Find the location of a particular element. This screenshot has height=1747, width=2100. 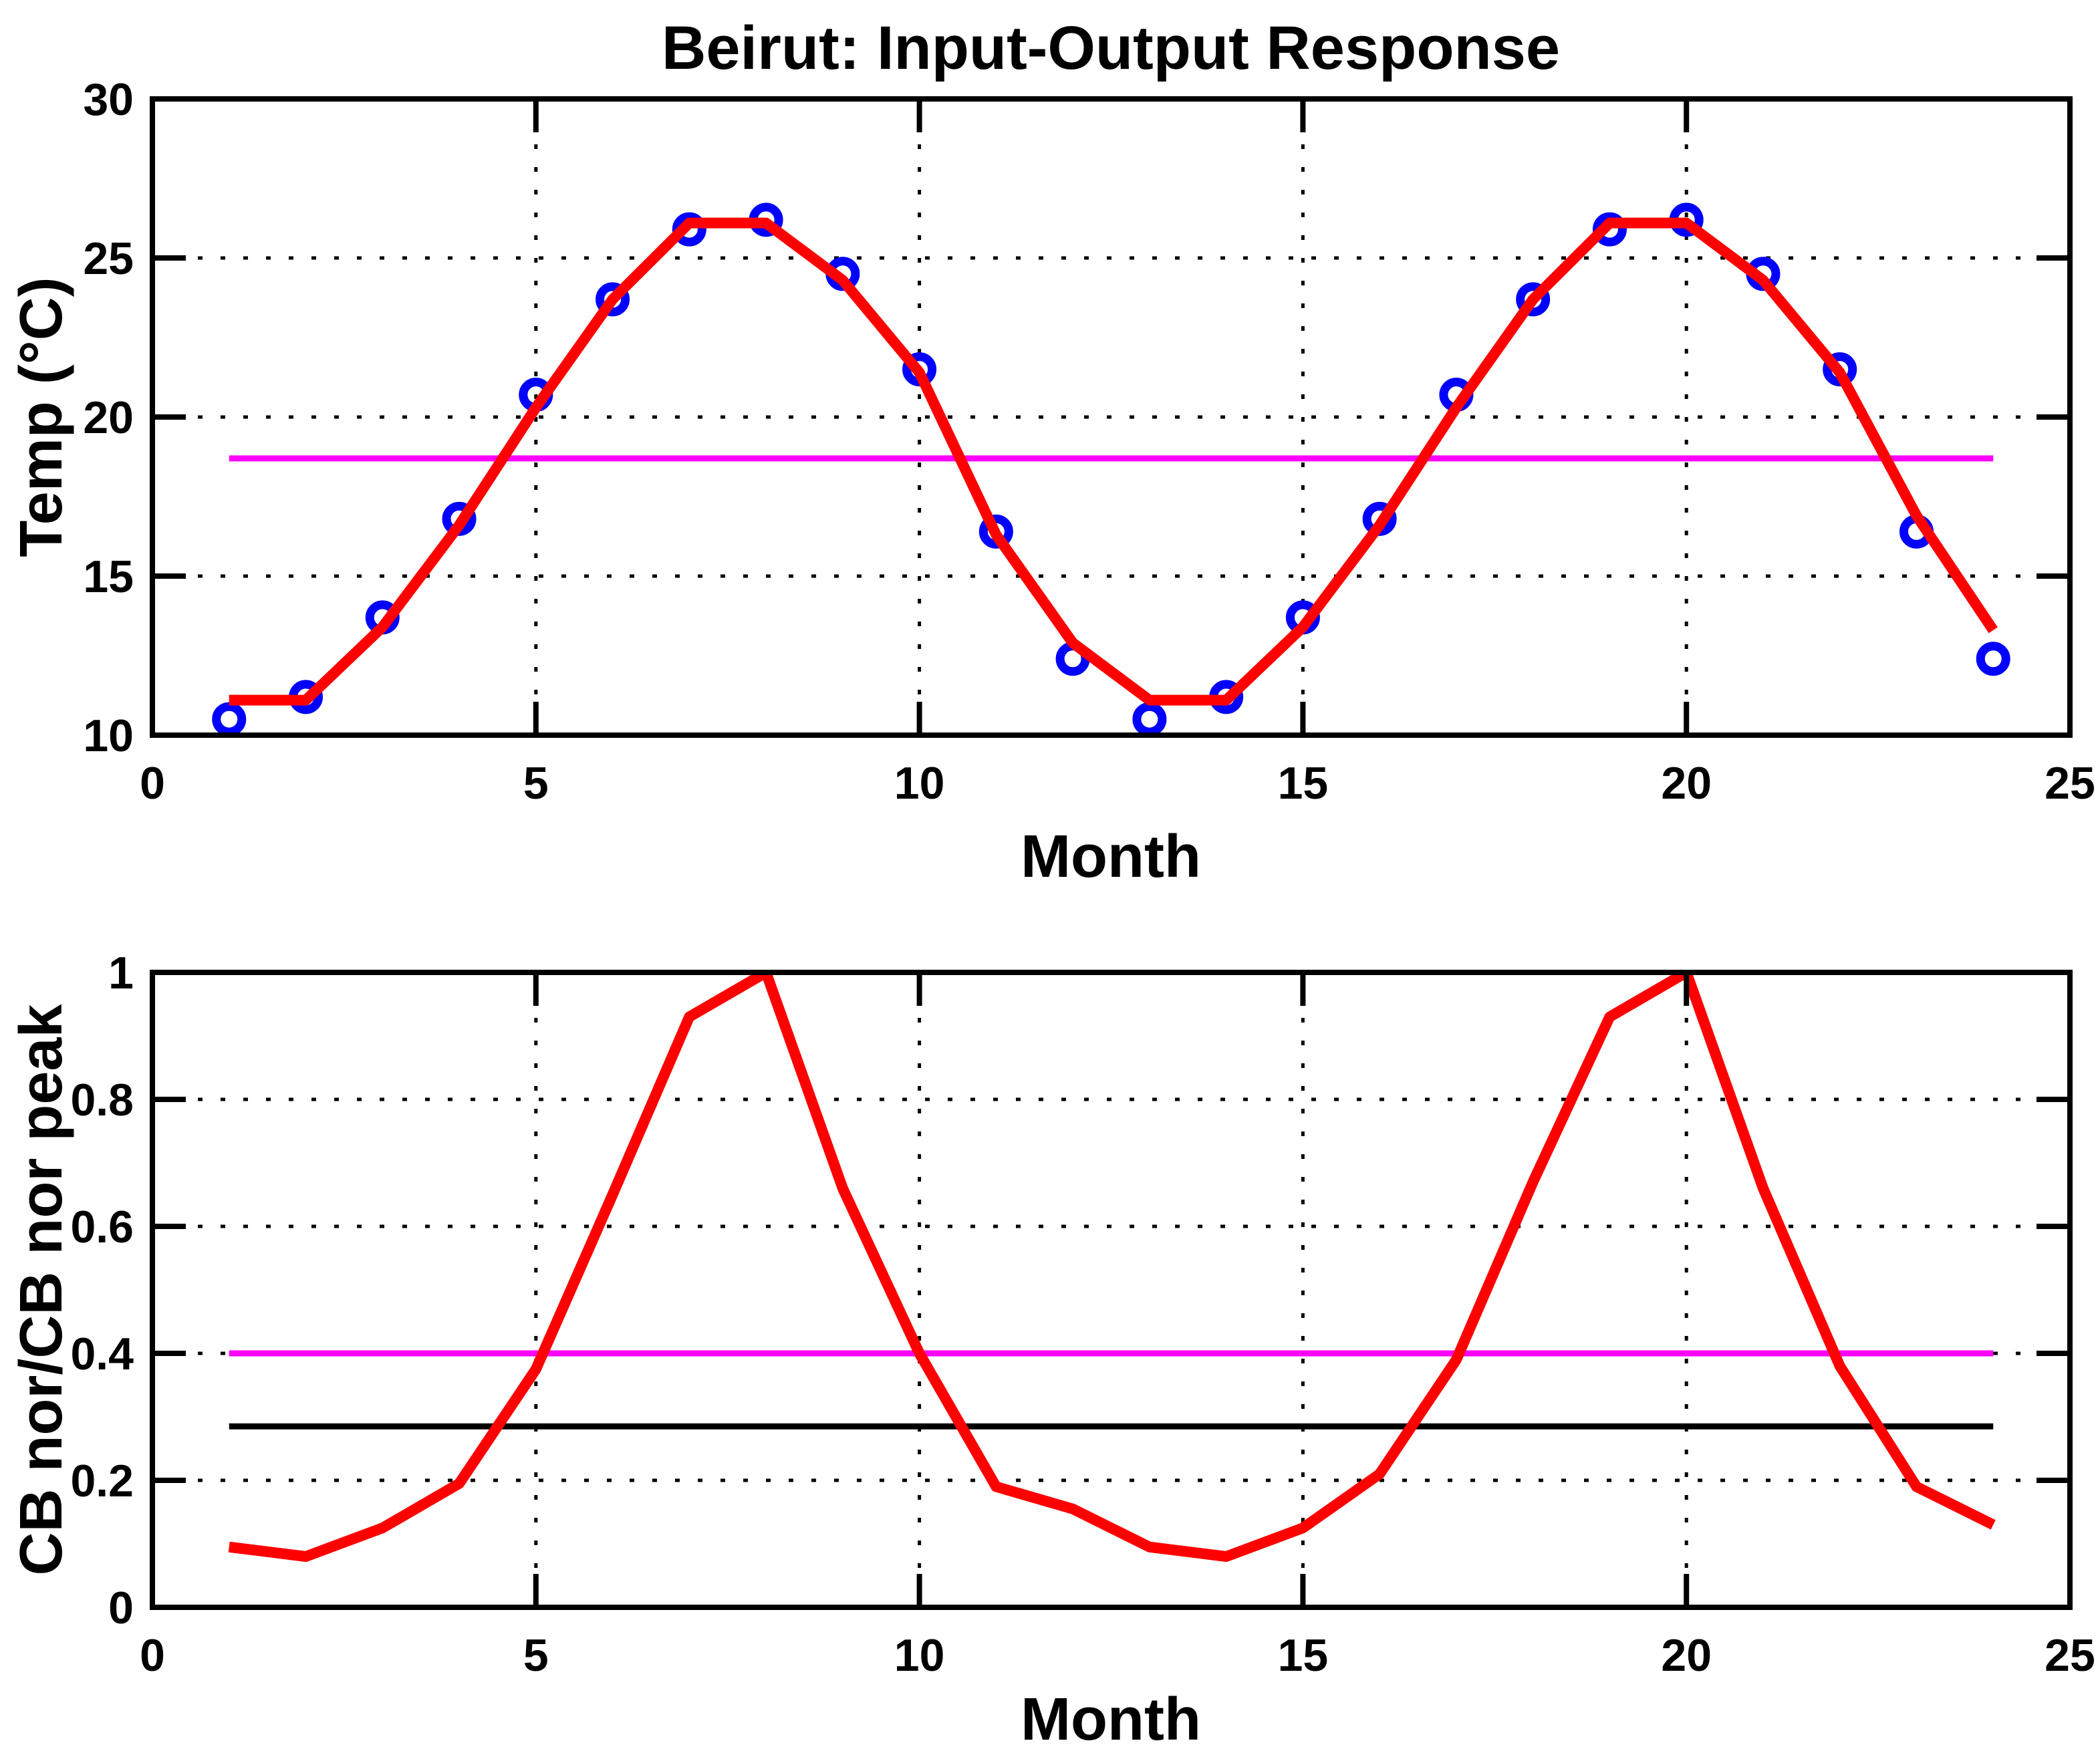

top-yaxis-label: Temp (°C) is located at coordinates (41, 417).